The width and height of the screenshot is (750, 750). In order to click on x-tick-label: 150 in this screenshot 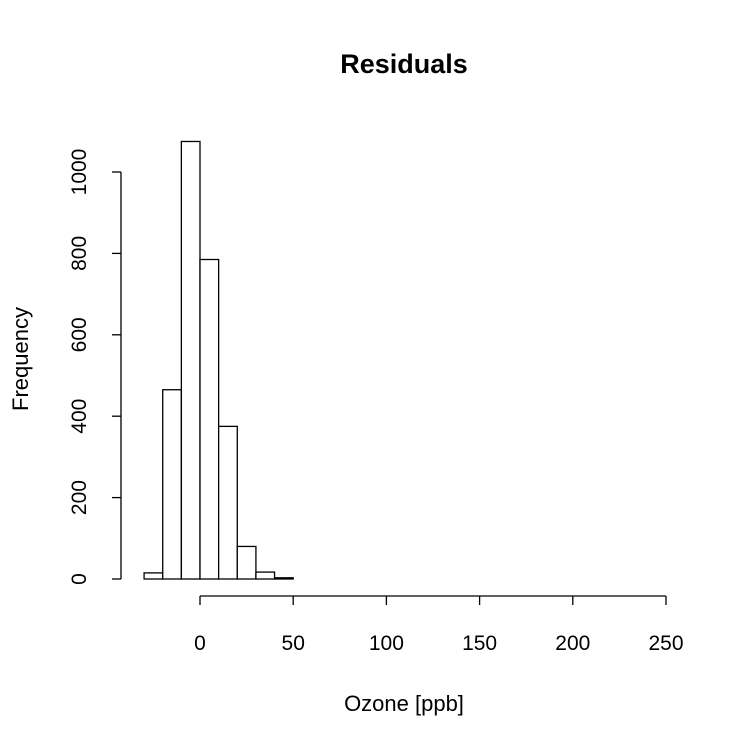, I will do `click(479, 643)`.